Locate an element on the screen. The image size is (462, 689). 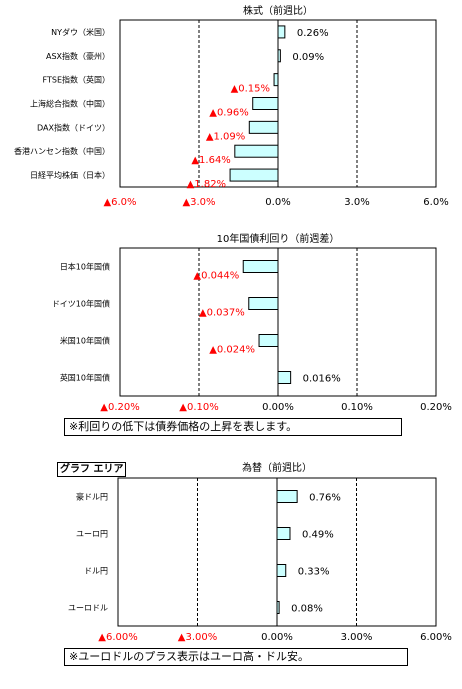
category-label: 上海総合指数（中国） is located at coordinates (70, 104).